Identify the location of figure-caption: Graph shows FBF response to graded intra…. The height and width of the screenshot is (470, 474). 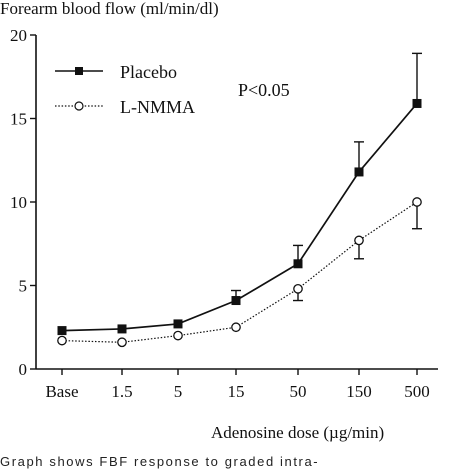
(159, 461).